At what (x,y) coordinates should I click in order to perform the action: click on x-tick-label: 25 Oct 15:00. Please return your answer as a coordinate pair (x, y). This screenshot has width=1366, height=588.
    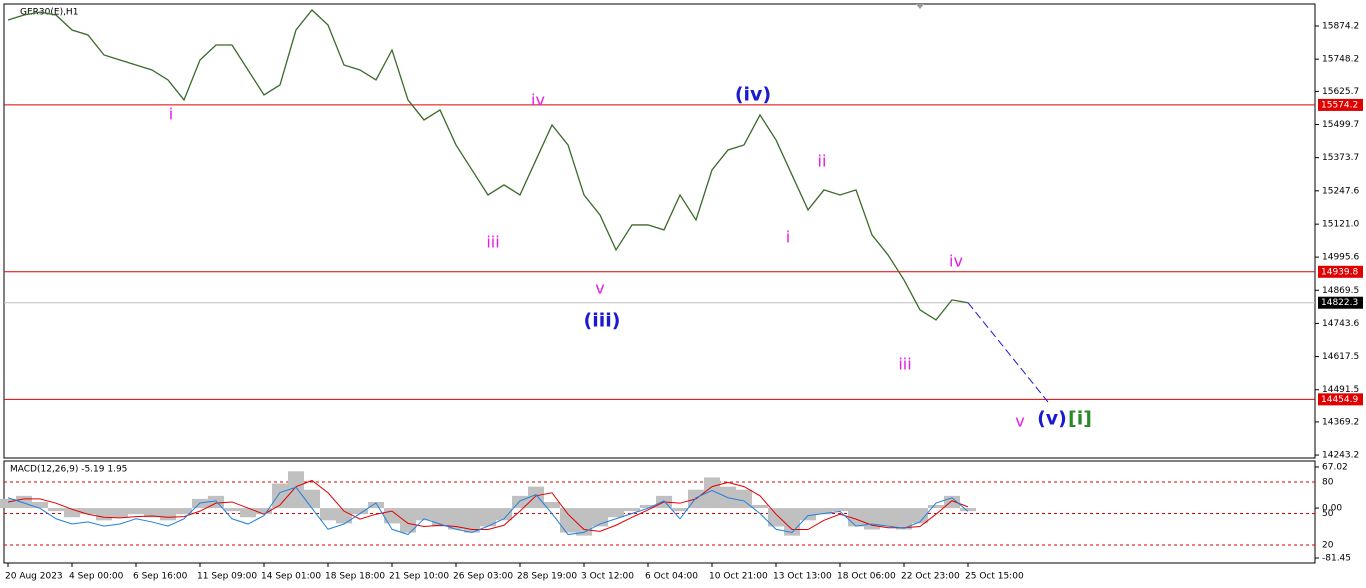
    Looking at the image, I should click on (994, 577).